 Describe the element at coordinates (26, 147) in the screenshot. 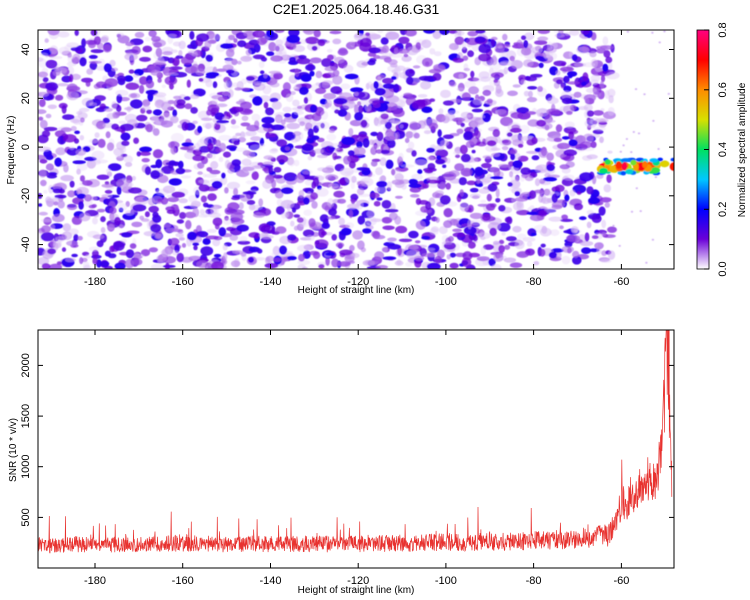

I see `y-tick-label: 0` at that location.